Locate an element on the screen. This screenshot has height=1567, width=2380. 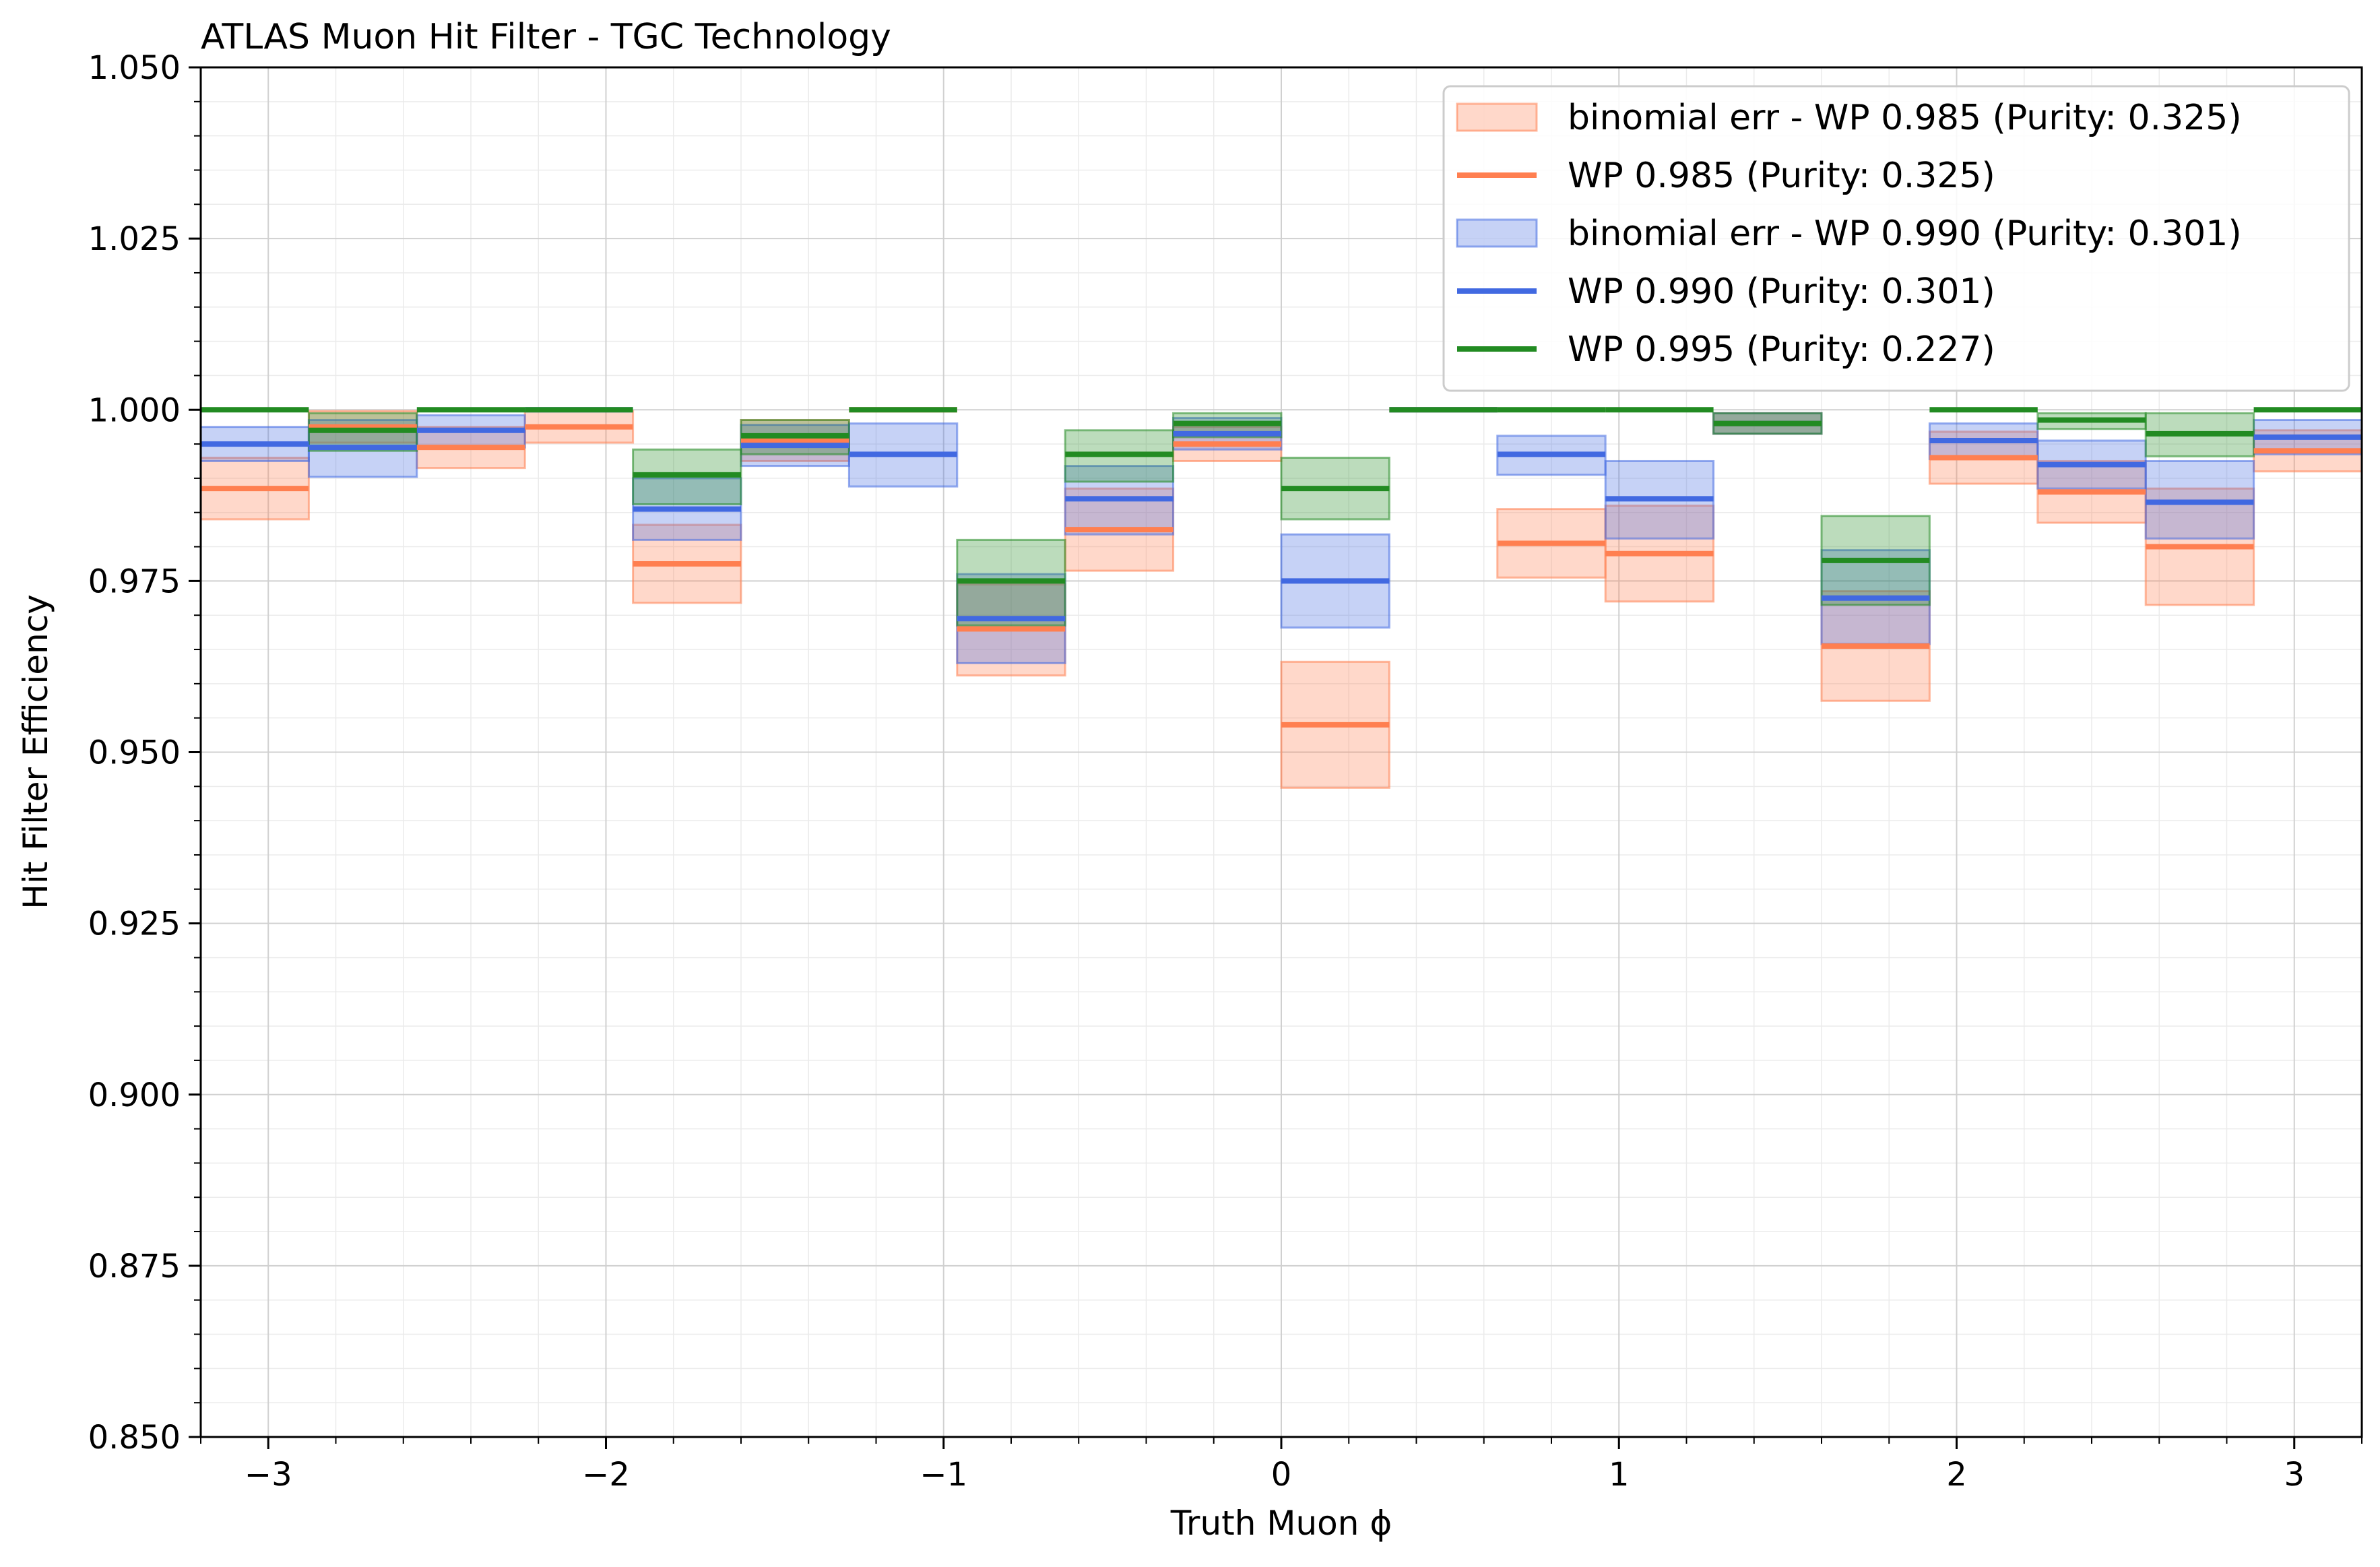
y-tick-label: 0.900 is located at coordinates (134, 1095).